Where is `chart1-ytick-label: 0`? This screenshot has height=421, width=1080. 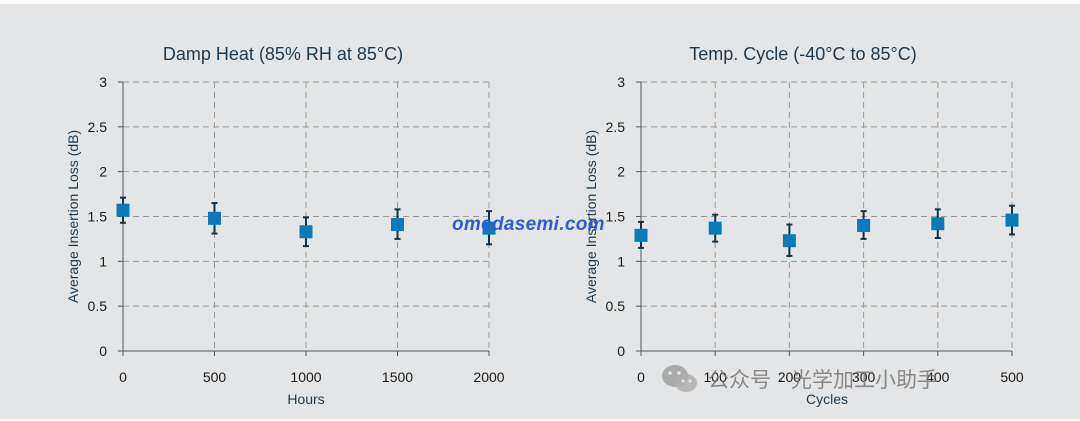 chart1-ytick-label: 0 is located at coordinates (103, 351).